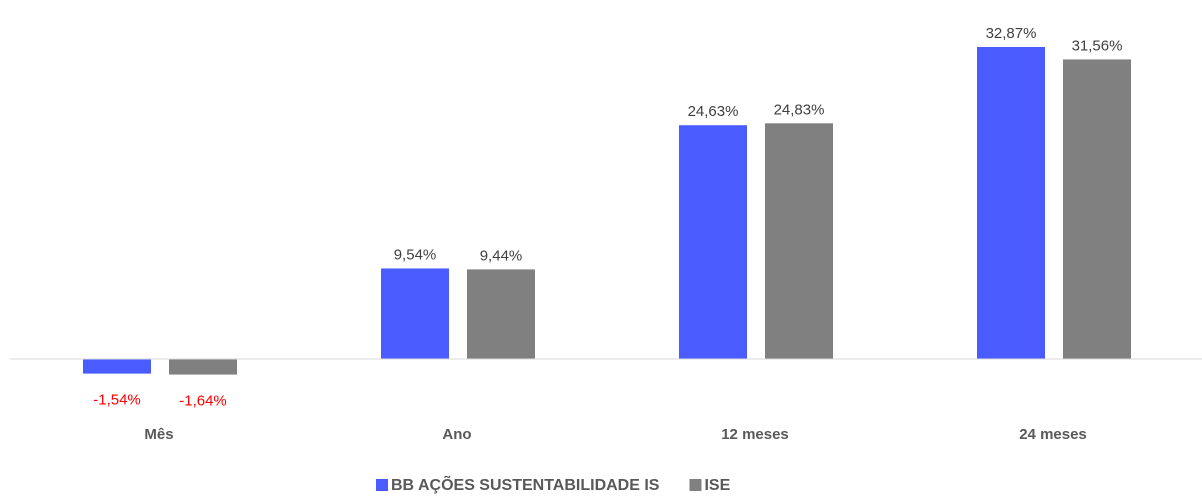 This screenshot has width=1202, height=496. What do you see at coordinates (1011, 33) in the screenshot?
I see `data-label: 32,87%` at bounding box center [1011, 33].